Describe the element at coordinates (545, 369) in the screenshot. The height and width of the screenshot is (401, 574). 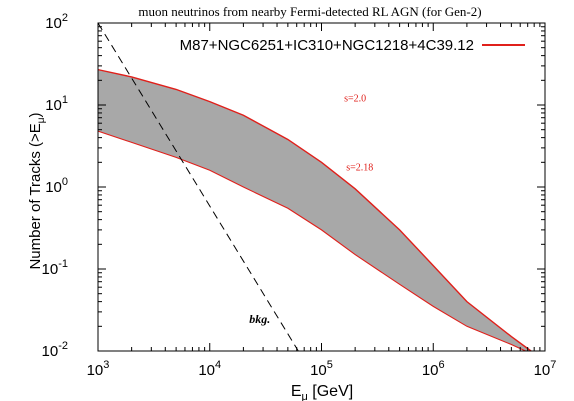
I see `x-tick-label: 10⁷` at that location.